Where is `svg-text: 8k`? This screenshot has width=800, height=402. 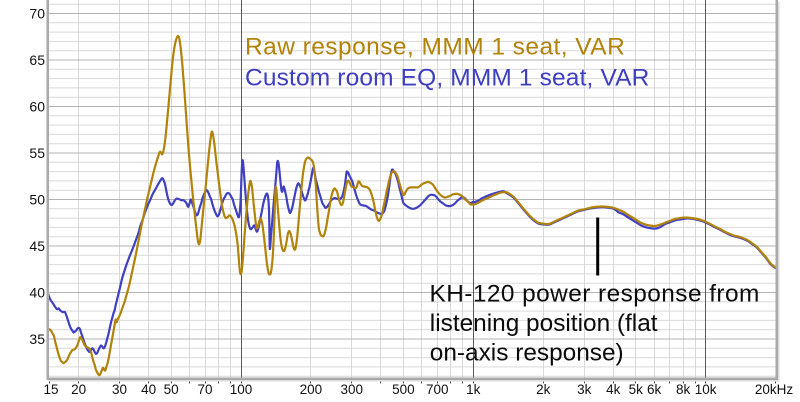
svg-text: 8k is located at coordinates (683, 389).